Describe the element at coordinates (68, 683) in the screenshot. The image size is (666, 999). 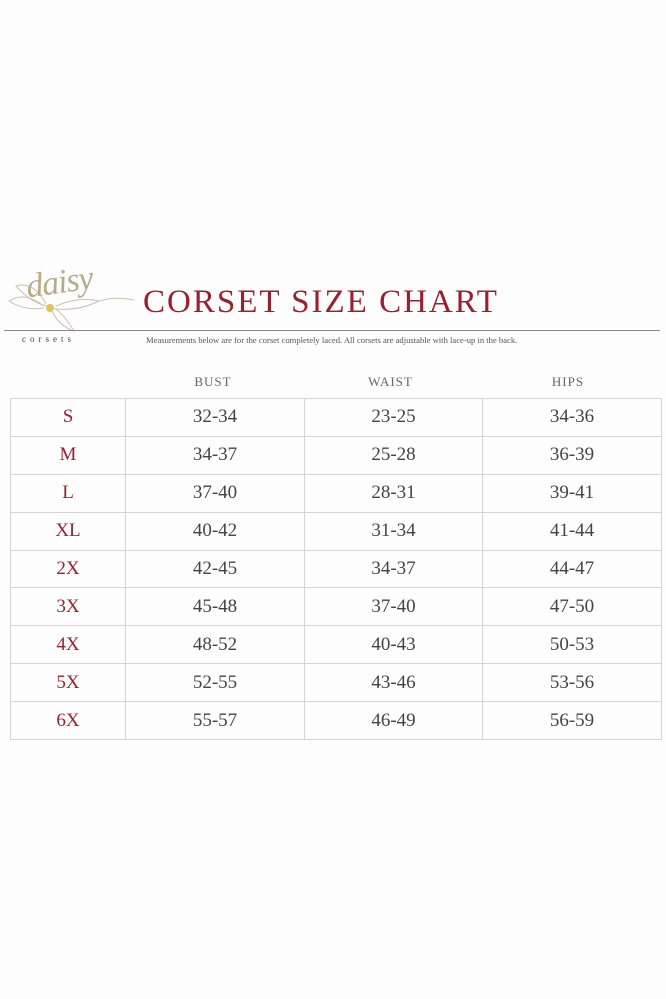
I see `size-cell: 5X` at that location.